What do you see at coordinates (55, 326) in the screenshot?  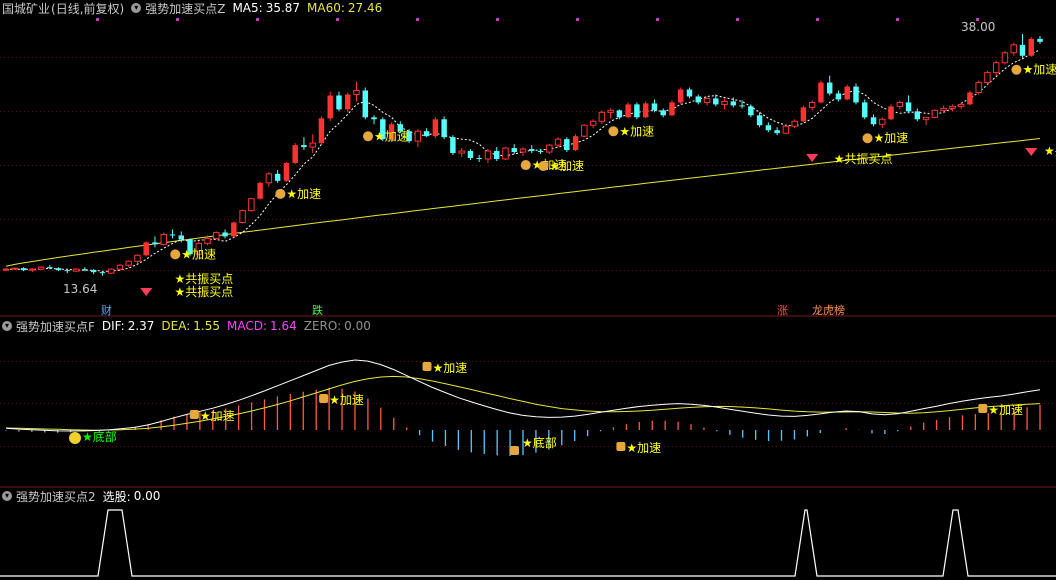 I see `indicator-name: 强势加速买点F` at bounding box center [55, 326].